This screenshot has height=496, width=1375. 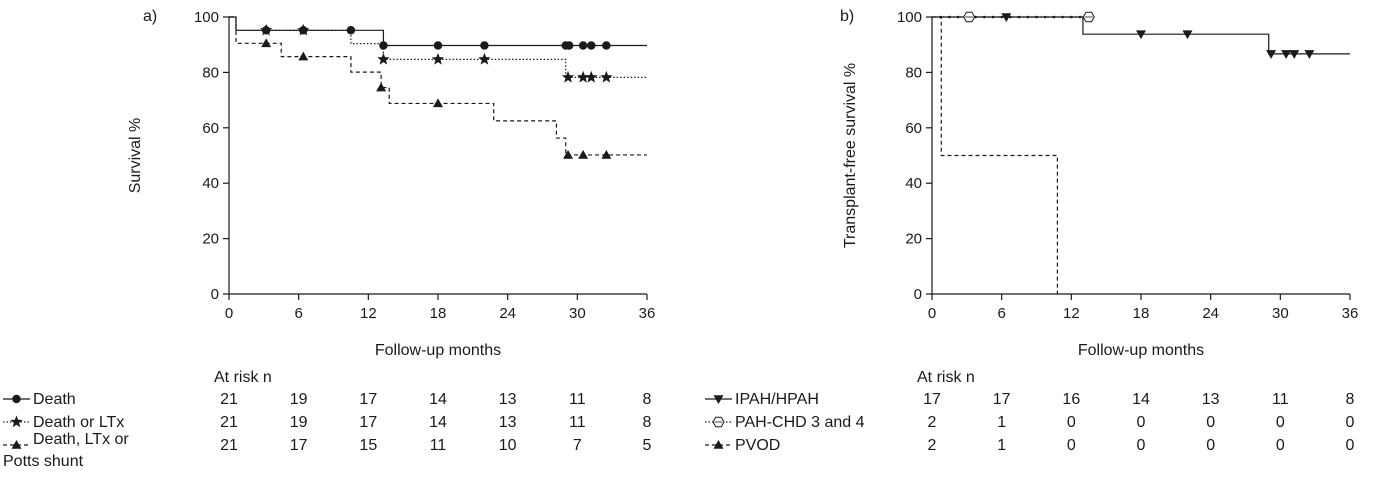 I want to click on y-tick-label: 20, so click(x=913, y=239).